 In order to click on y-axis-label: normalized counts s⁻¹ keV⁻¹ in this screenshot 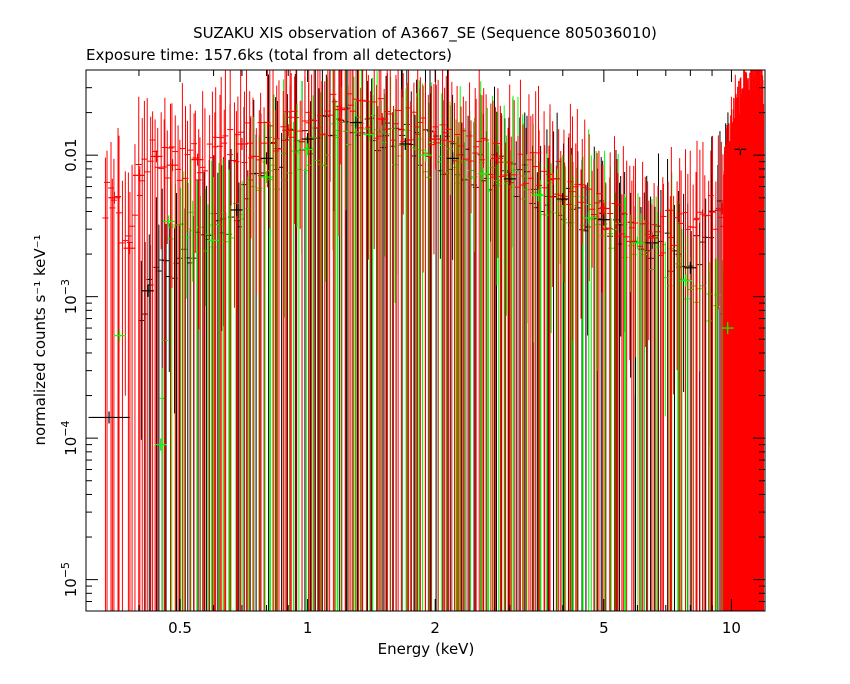, I will do `click(40, 339)`.